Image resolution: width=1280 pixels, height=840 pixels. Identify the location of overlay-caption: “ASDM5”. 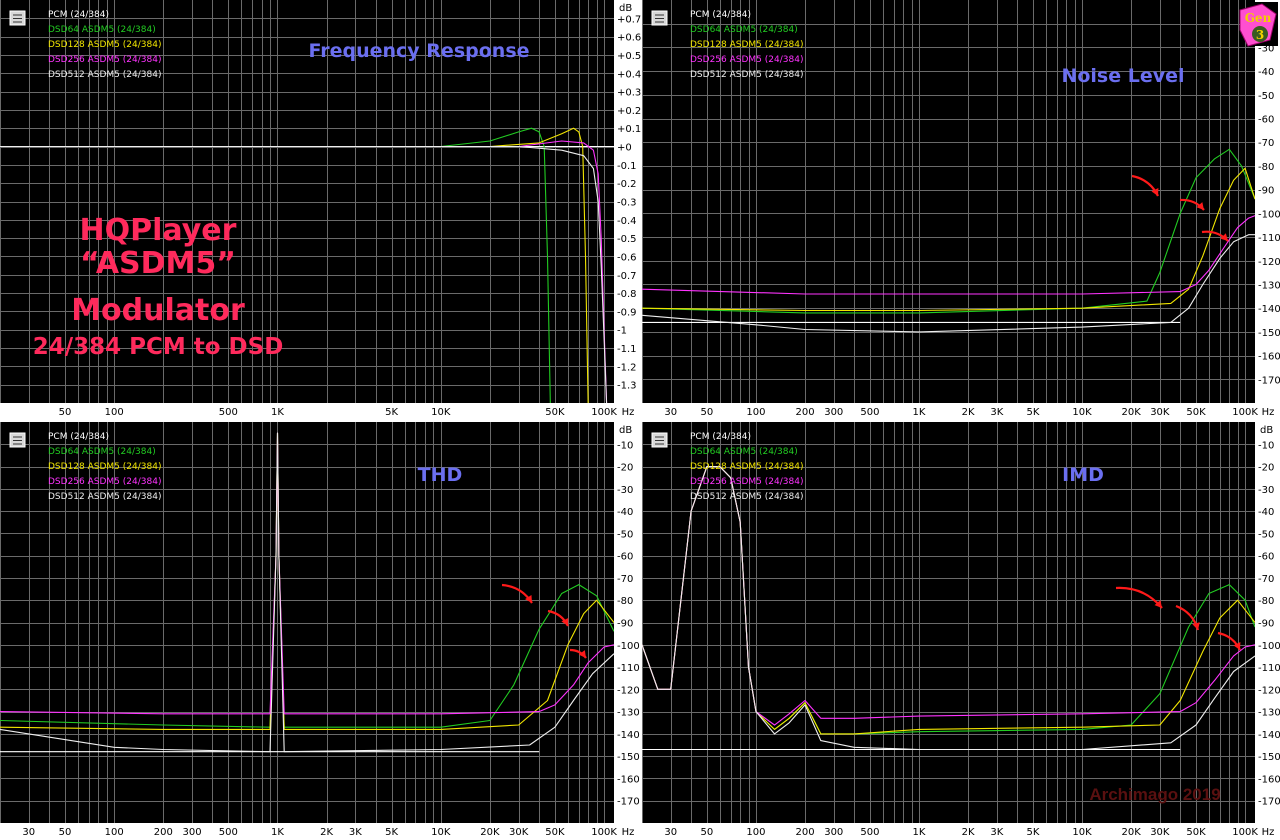
(158, 263).